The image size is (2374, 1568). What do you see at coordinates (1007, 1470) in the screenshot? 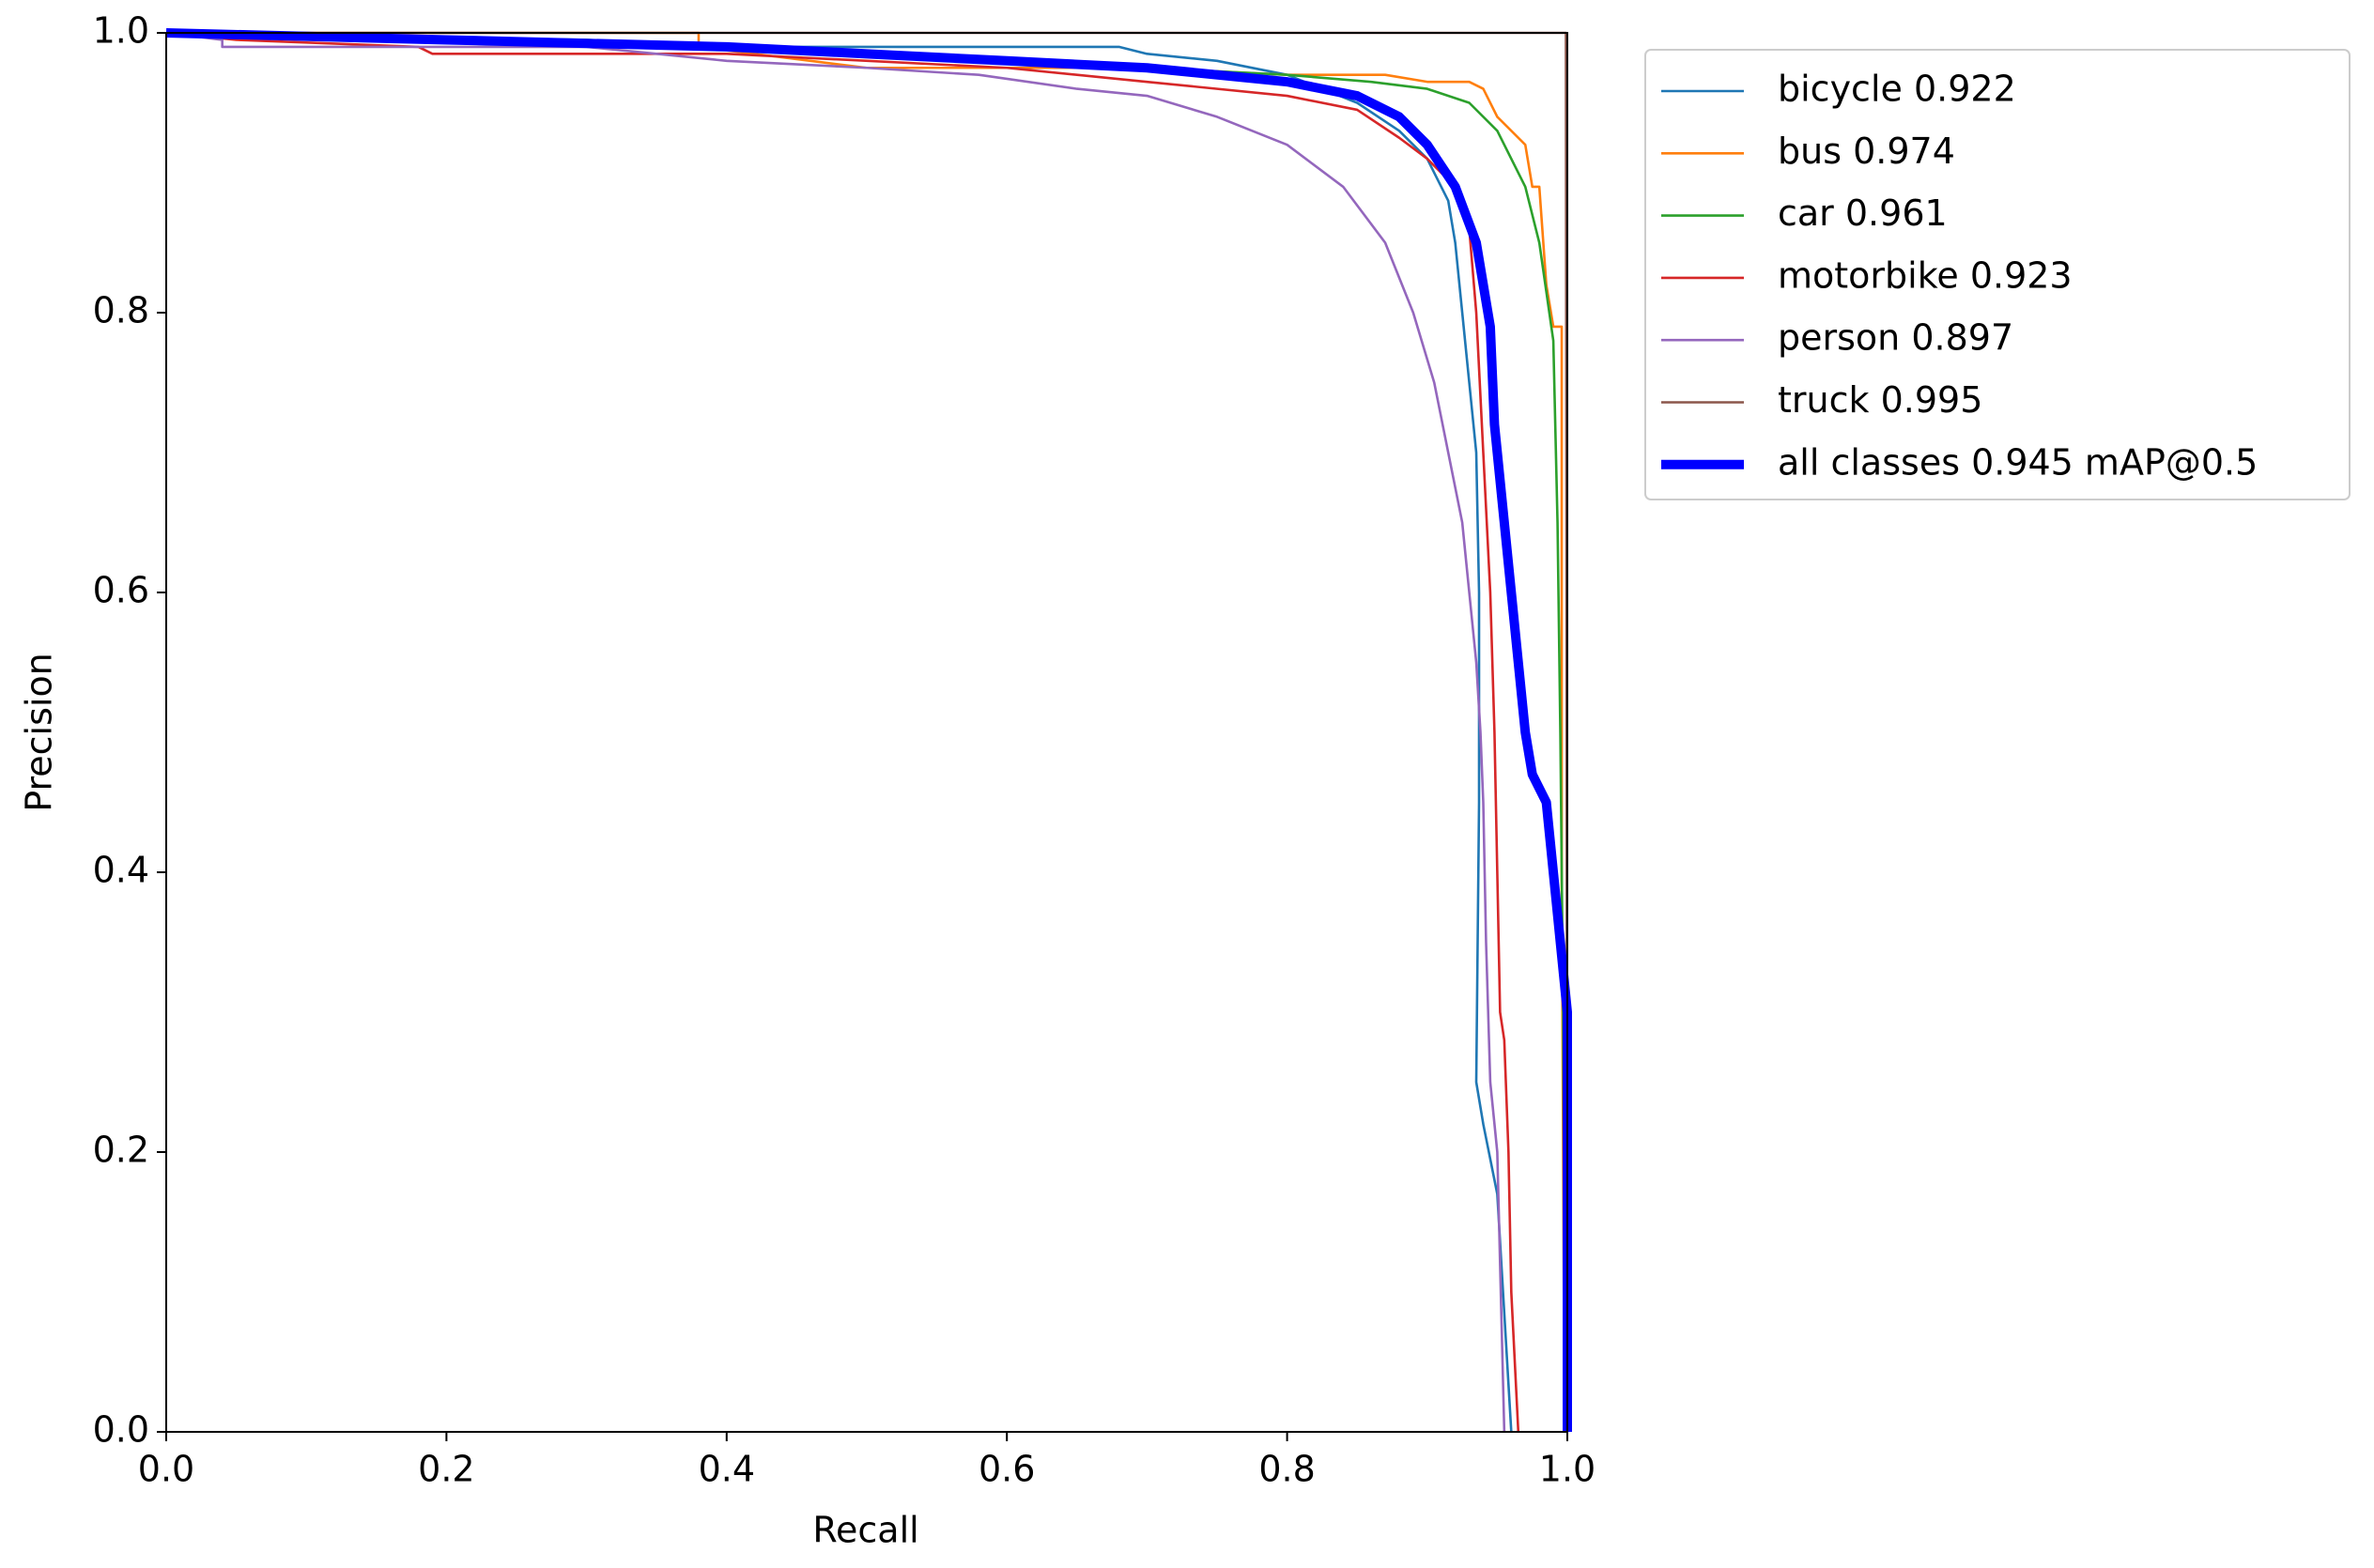
I see `x-tick-label: 0.6` at bounding box center [1007, 1470].